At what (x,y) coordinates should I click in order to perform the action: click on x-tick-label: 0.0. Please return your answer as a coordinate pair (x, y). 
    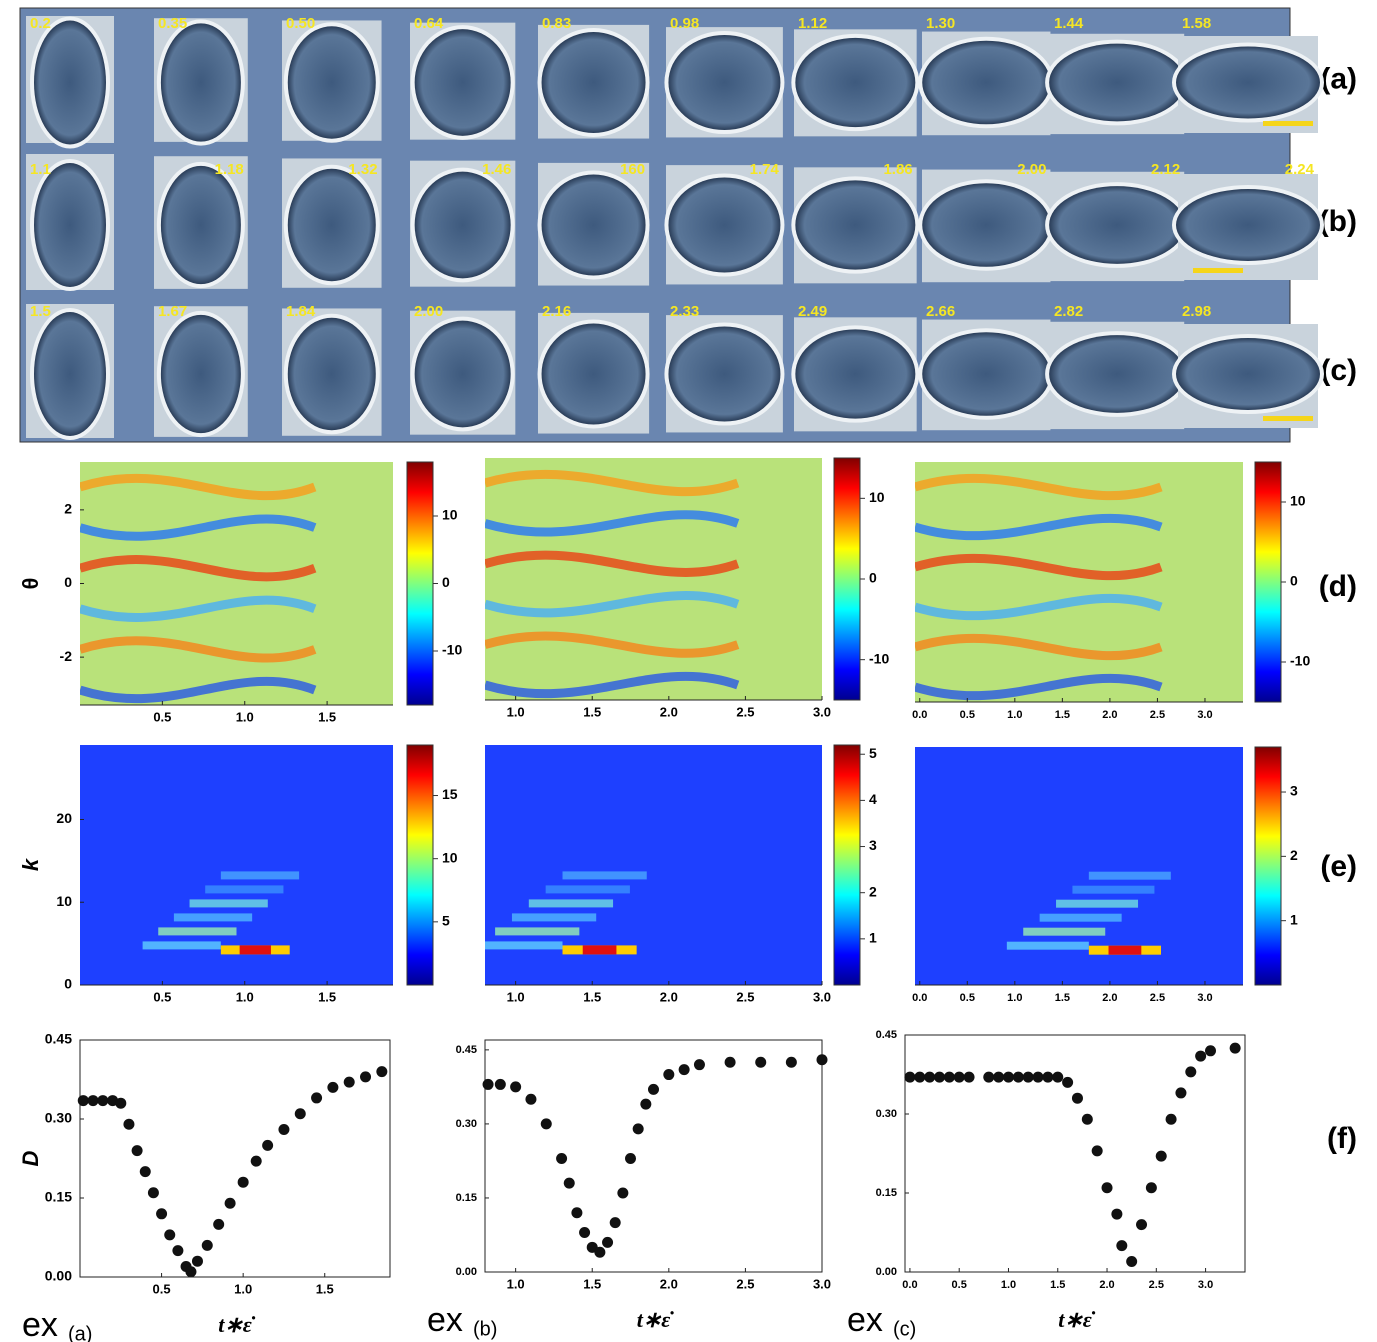
    Looking at the image, I should click on (919, 715).